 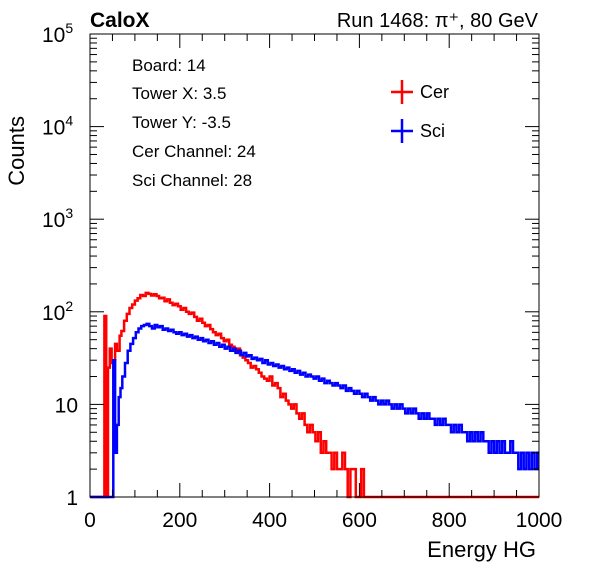 I want to click on y-tick-exponent: 4, so click(x=69, y=121).